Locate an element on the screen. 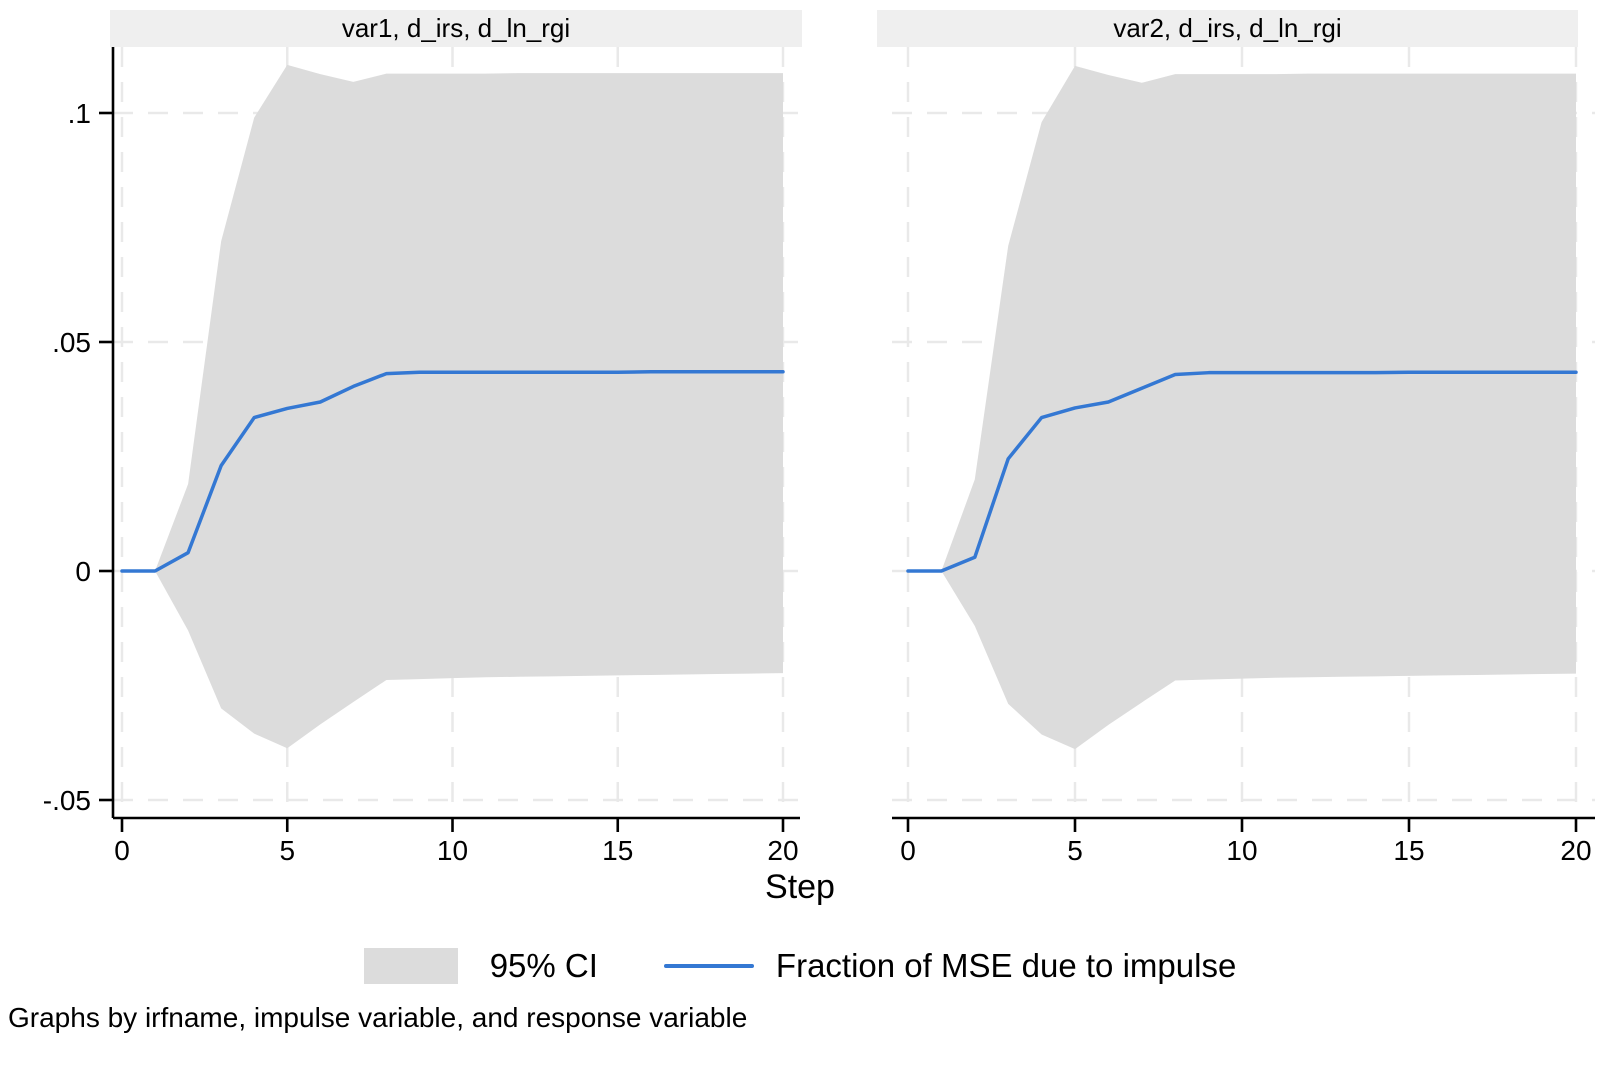  y-tick-label: 0 is located at coordinates (83, 571).